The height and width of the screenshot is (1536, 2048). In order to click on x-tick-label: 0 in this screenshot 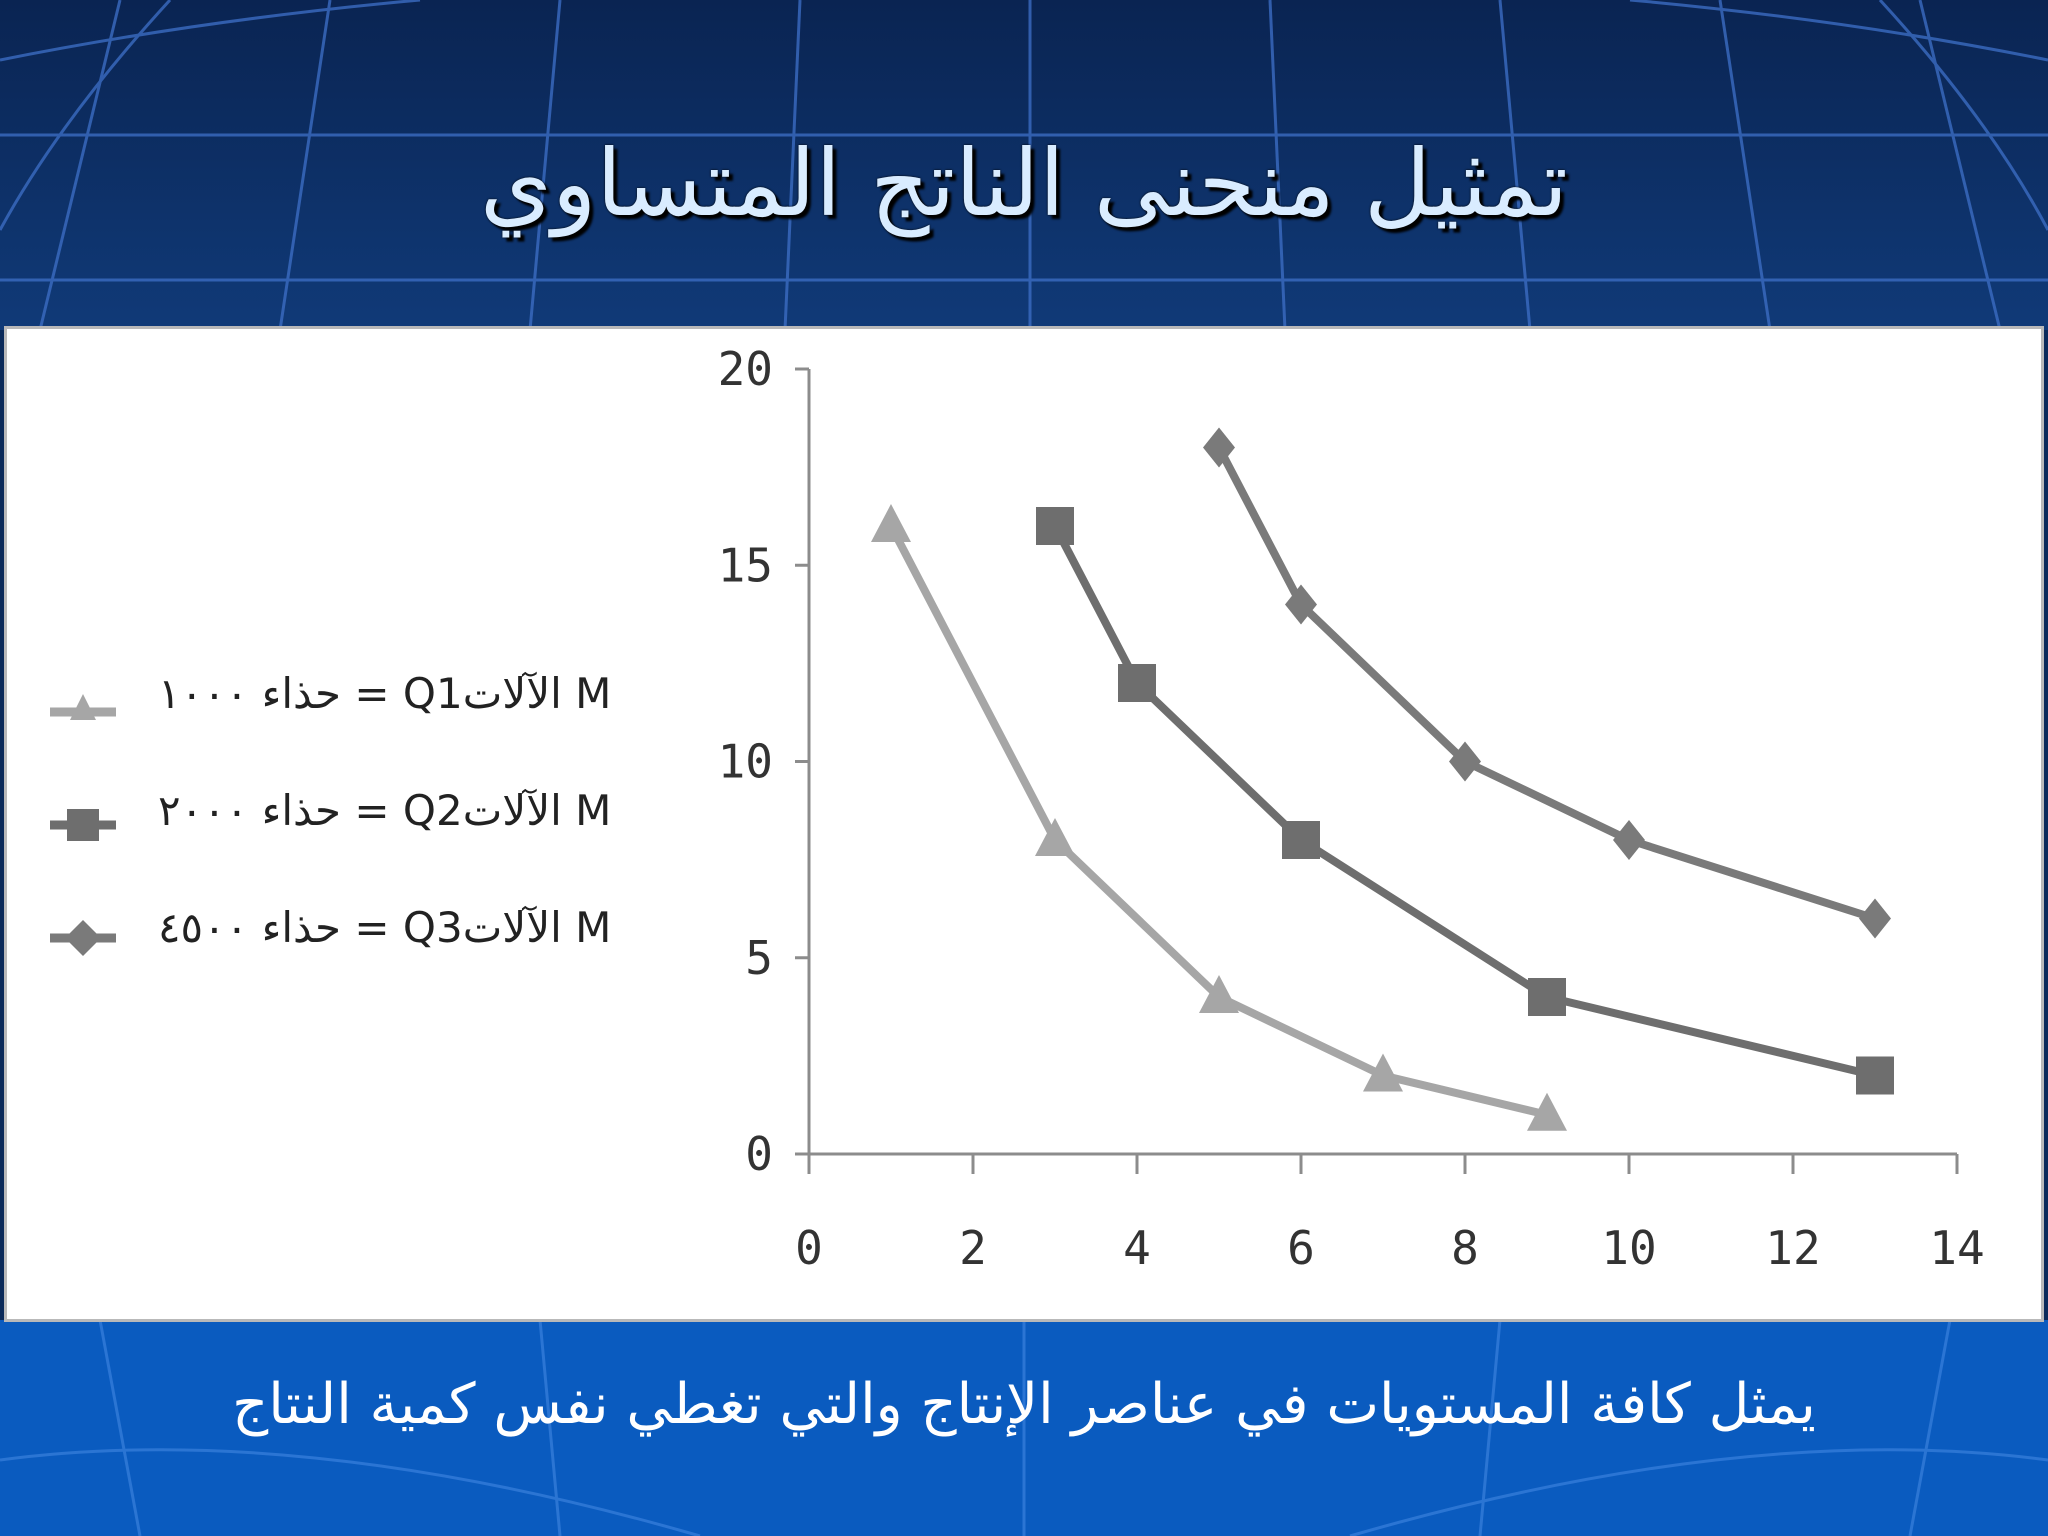, I will do `click(809, 1248)`.